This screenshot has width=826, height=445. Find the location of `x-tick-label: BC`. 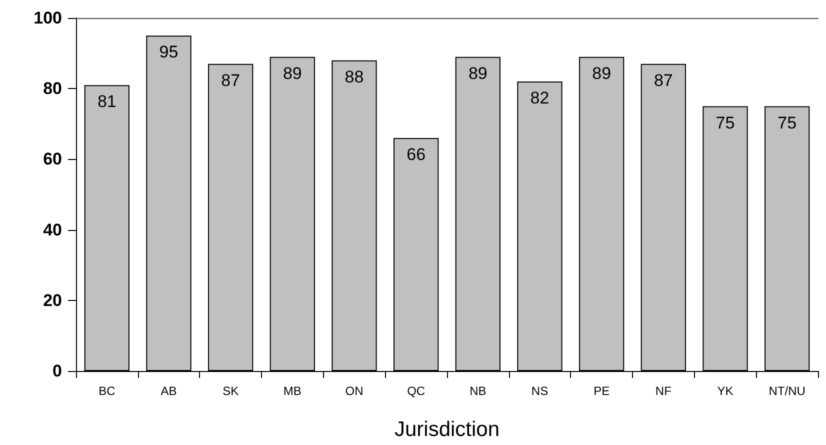

x-tick-label: BC is located at coordinates (107, 391).